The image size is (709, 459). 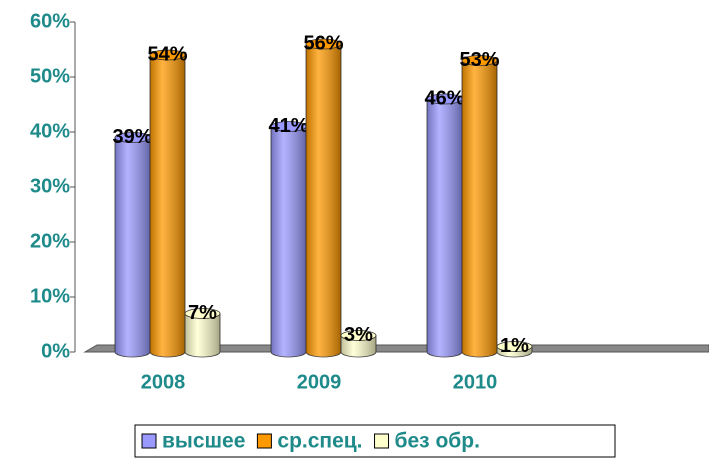 I want to click on y-tick-label: 0%, so click(x=55, y=351).